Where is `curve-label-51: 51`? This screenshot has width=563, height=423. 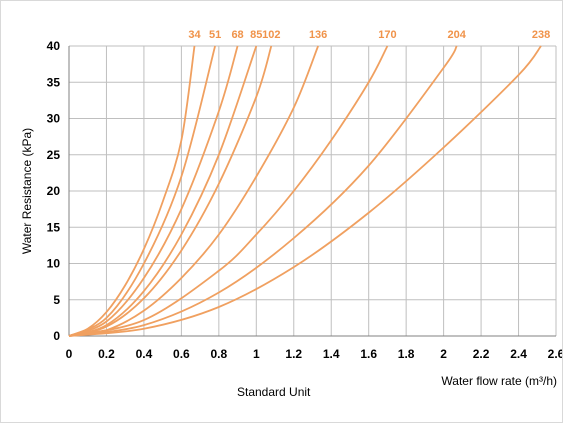 curve-label-51: 51 is located at coordinates (215, 35).